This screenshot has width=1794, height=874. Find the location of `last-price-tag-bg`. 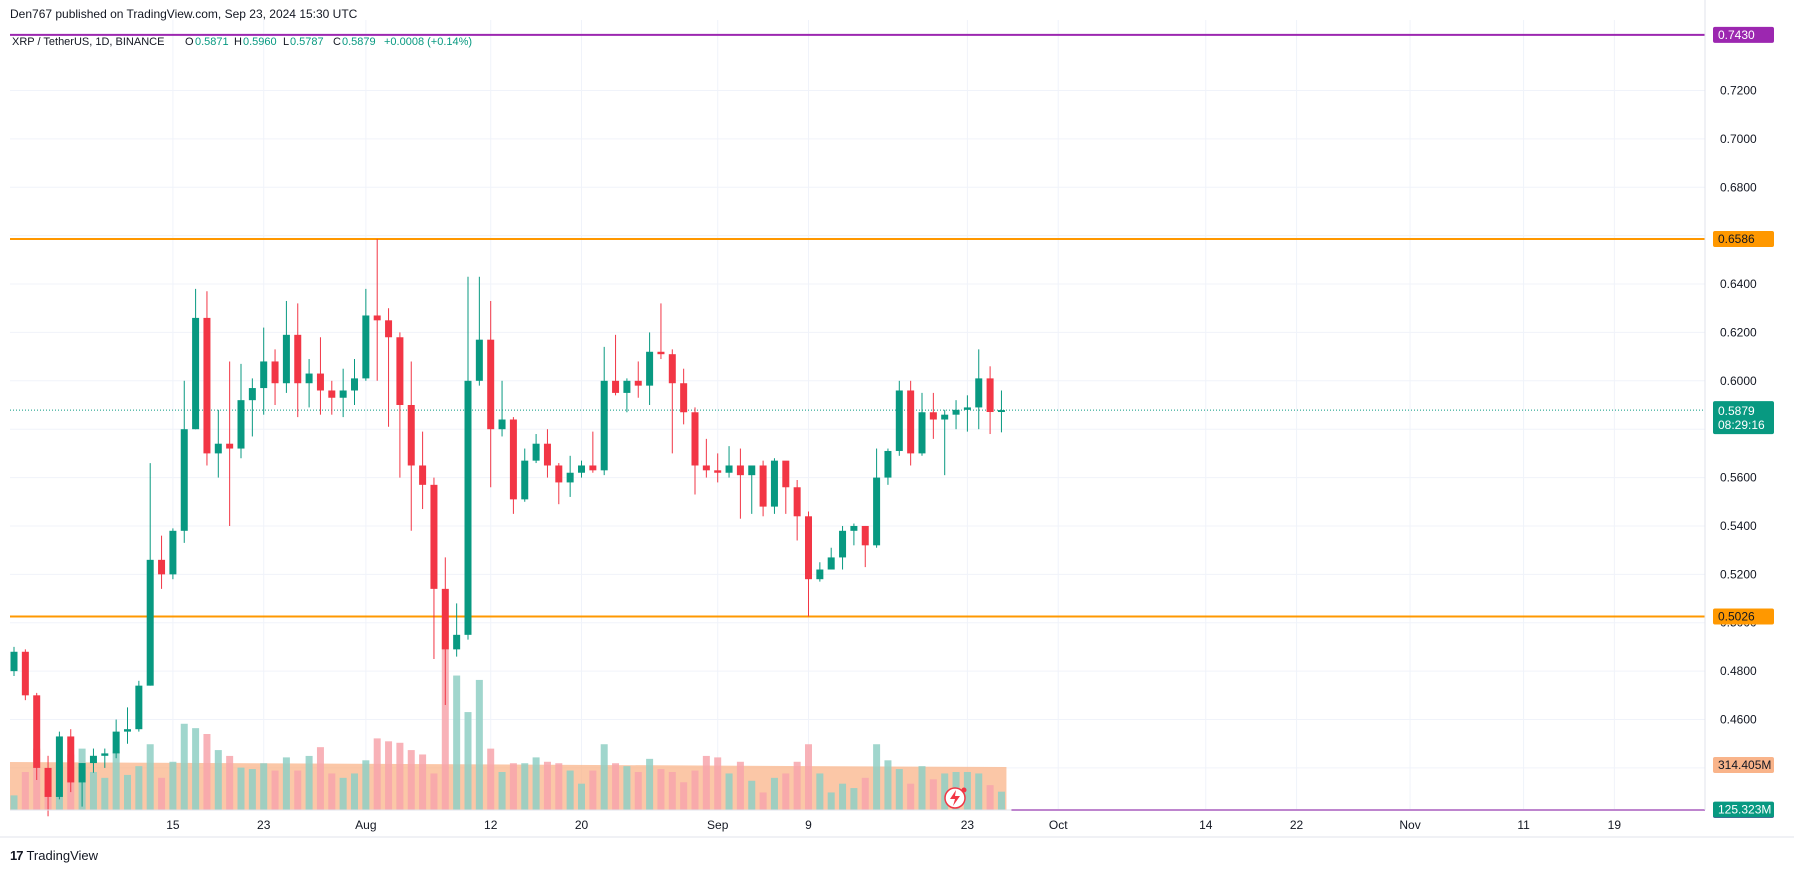

last-price-tag-bg is located at coordinates (1743, 418).